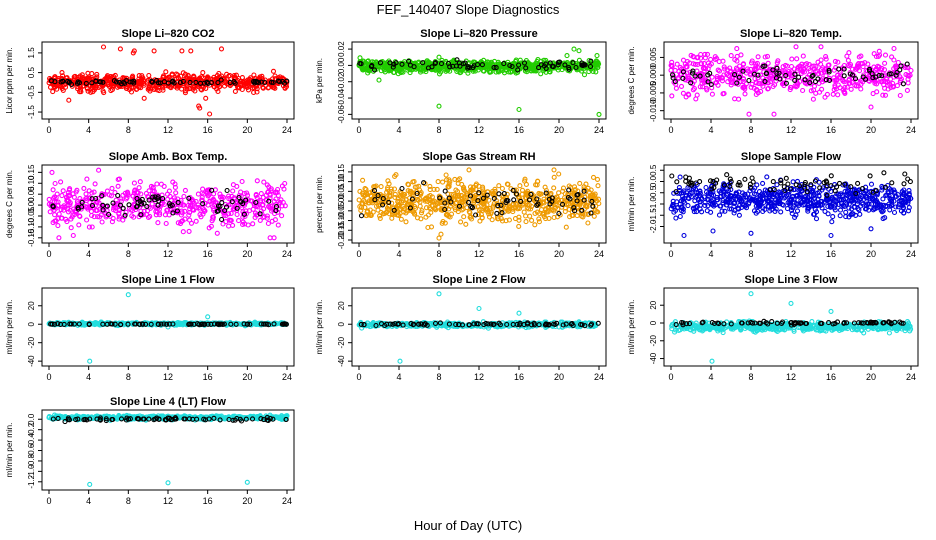  What do you see at coordinates (287, 254) in the screenshot?
I see `x-tick-label: 24` at bounding box center [287, 254].